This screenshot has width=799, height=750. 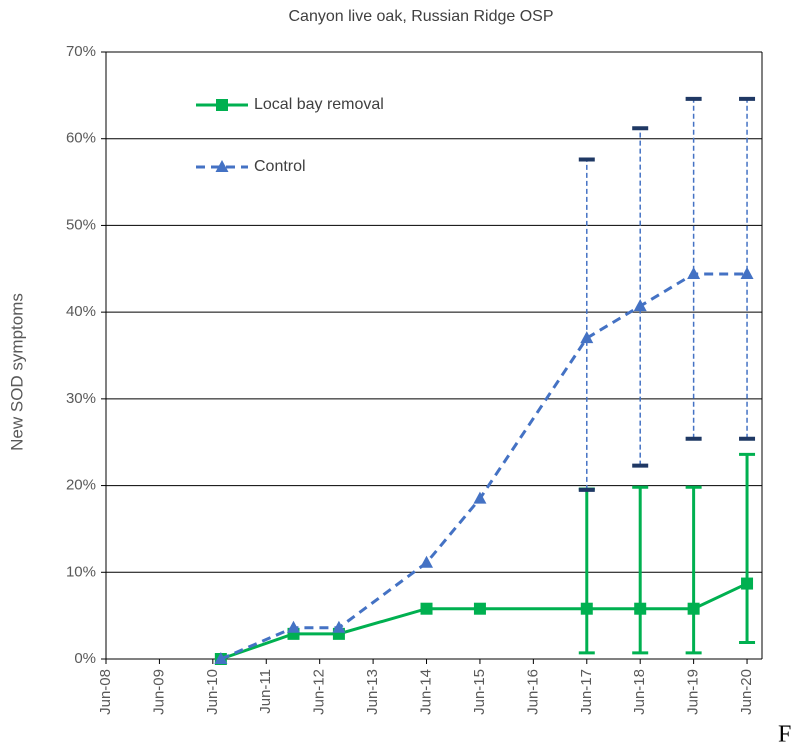 What do you see at coordinates (319, 104) in the screenshot?
I see `legend-label: Local bay removal` at bounding box center [319, 104].